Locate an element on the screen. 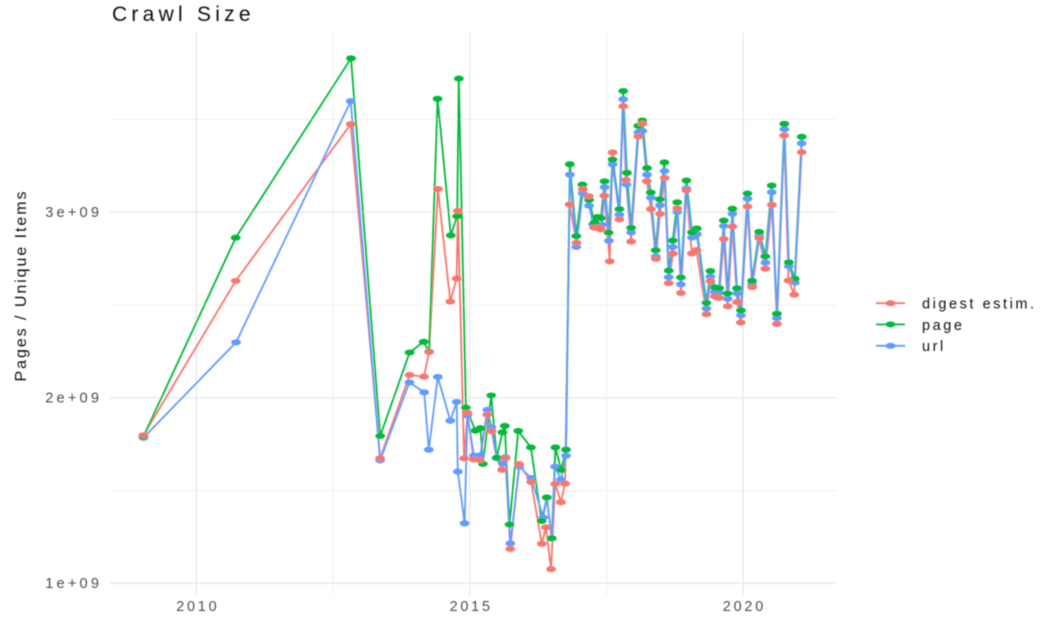 This screenshot has height=644, width=1059. svg-text: 2e+09 is located at coordinates (73, 399).